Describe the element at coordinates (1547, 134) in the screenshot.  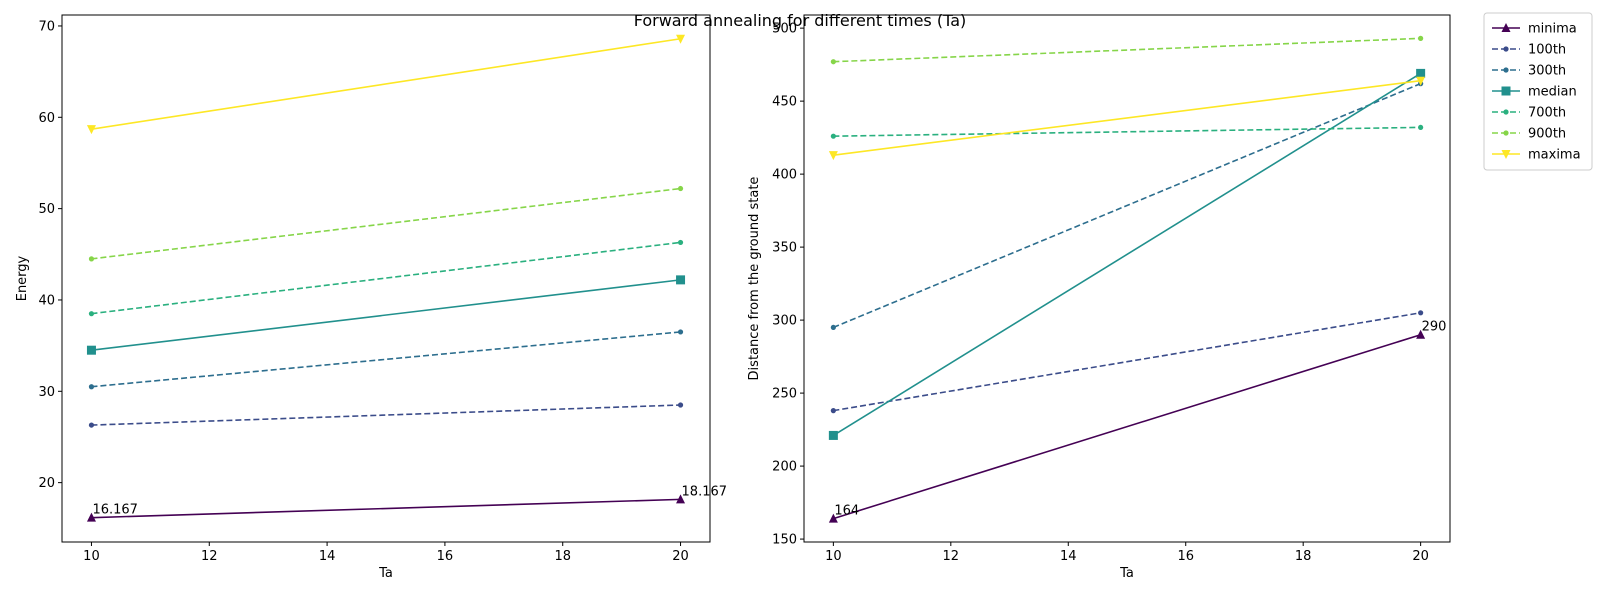
I see `legend-label: 900th` at that location.